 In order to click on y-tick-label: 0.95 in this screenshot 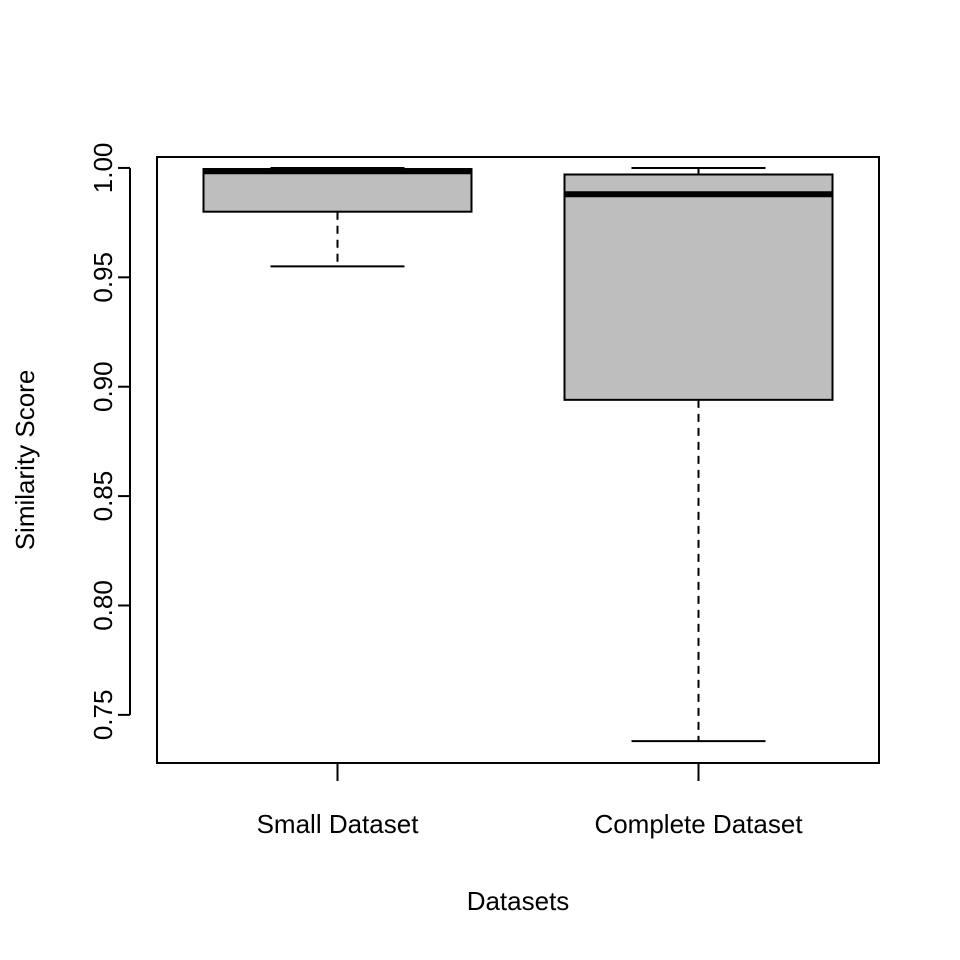, I will do `click(103, 277)`.